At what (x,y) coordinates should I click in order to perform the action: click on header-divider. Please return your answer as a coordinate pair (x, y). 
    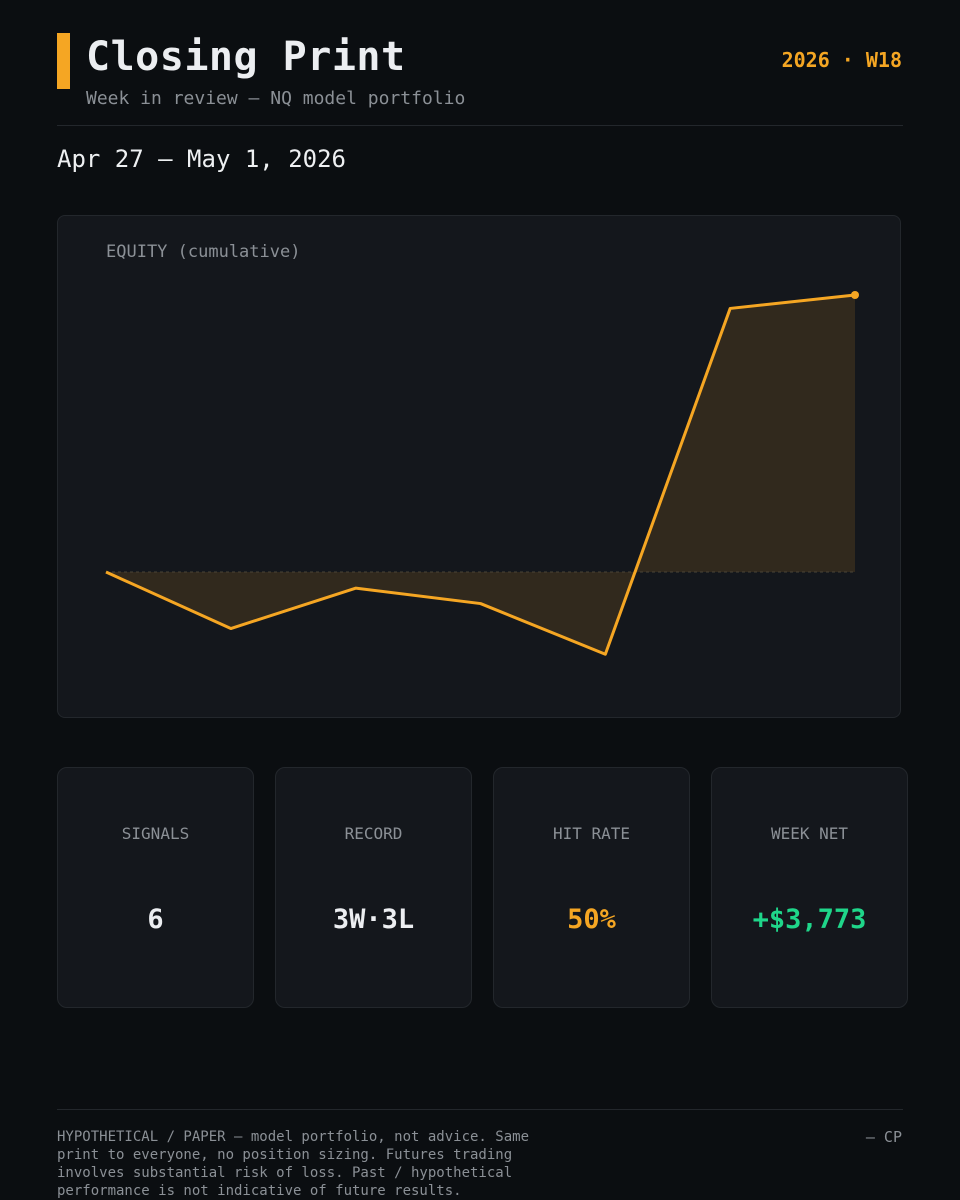
    Looking at the image, I should click on (480, 125).